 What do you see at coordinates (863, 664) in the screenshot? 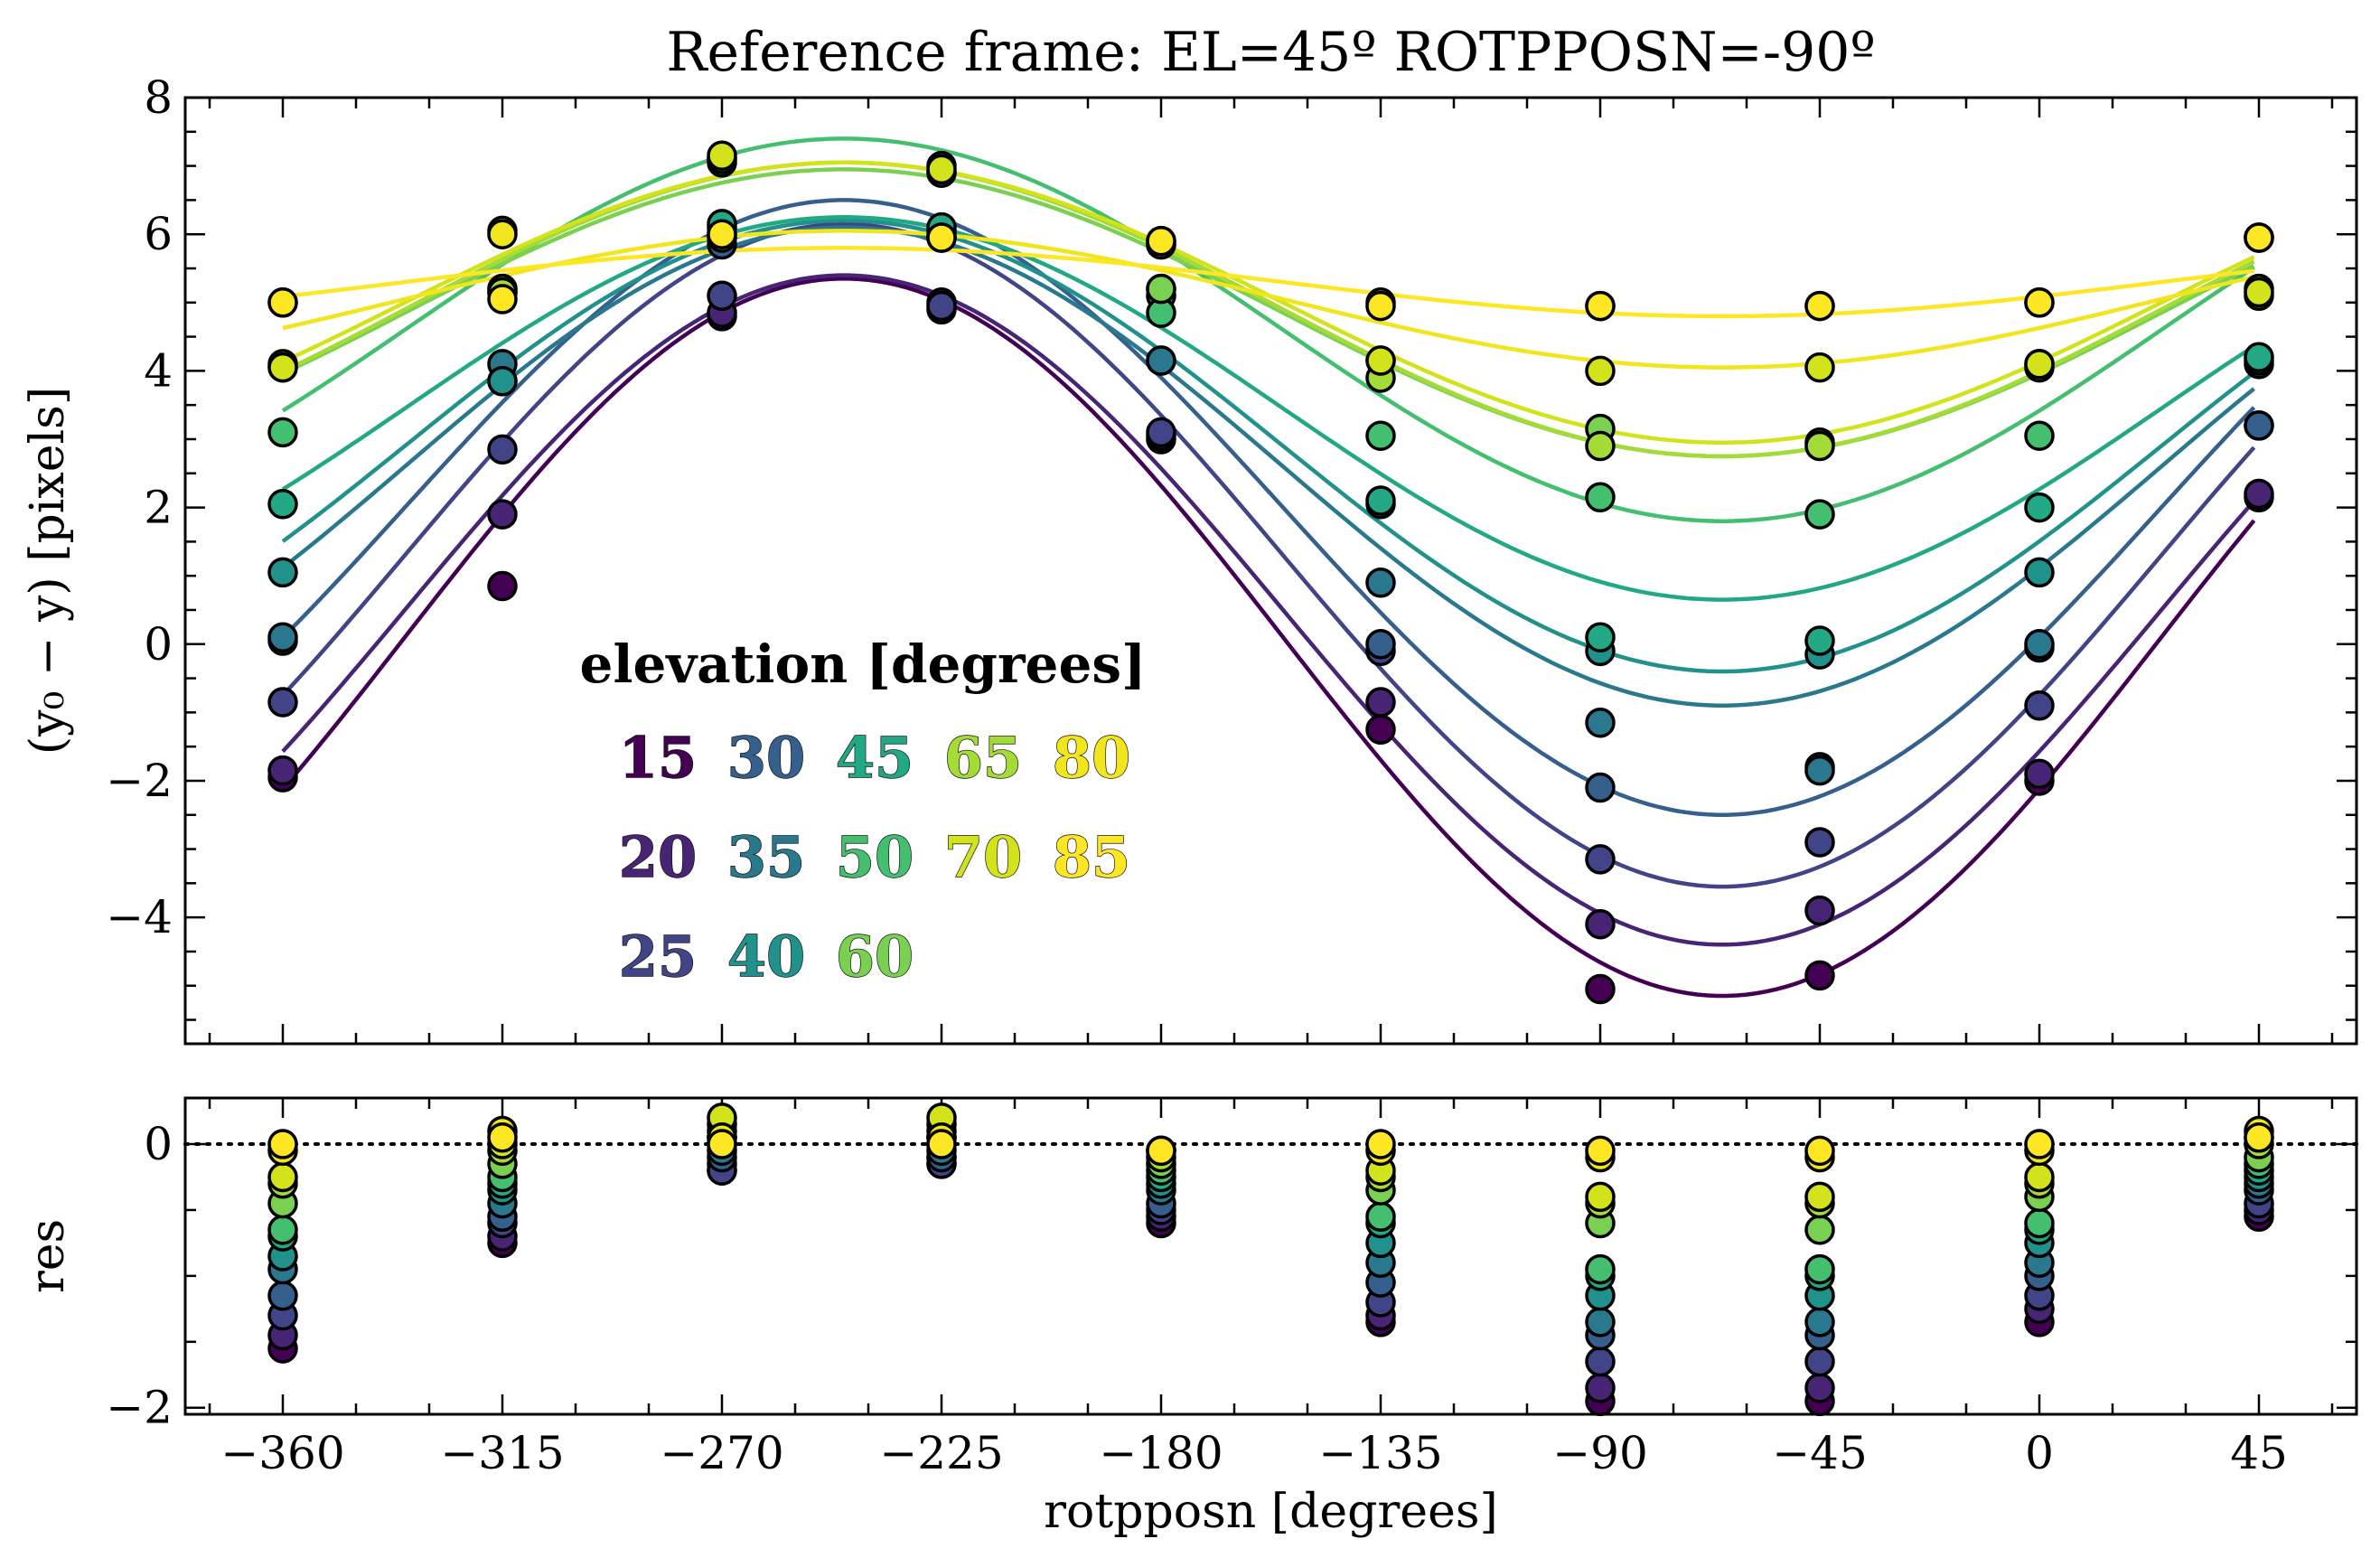
I see `legend-title: elevation [degrees]` at bounding box center [863, 664].